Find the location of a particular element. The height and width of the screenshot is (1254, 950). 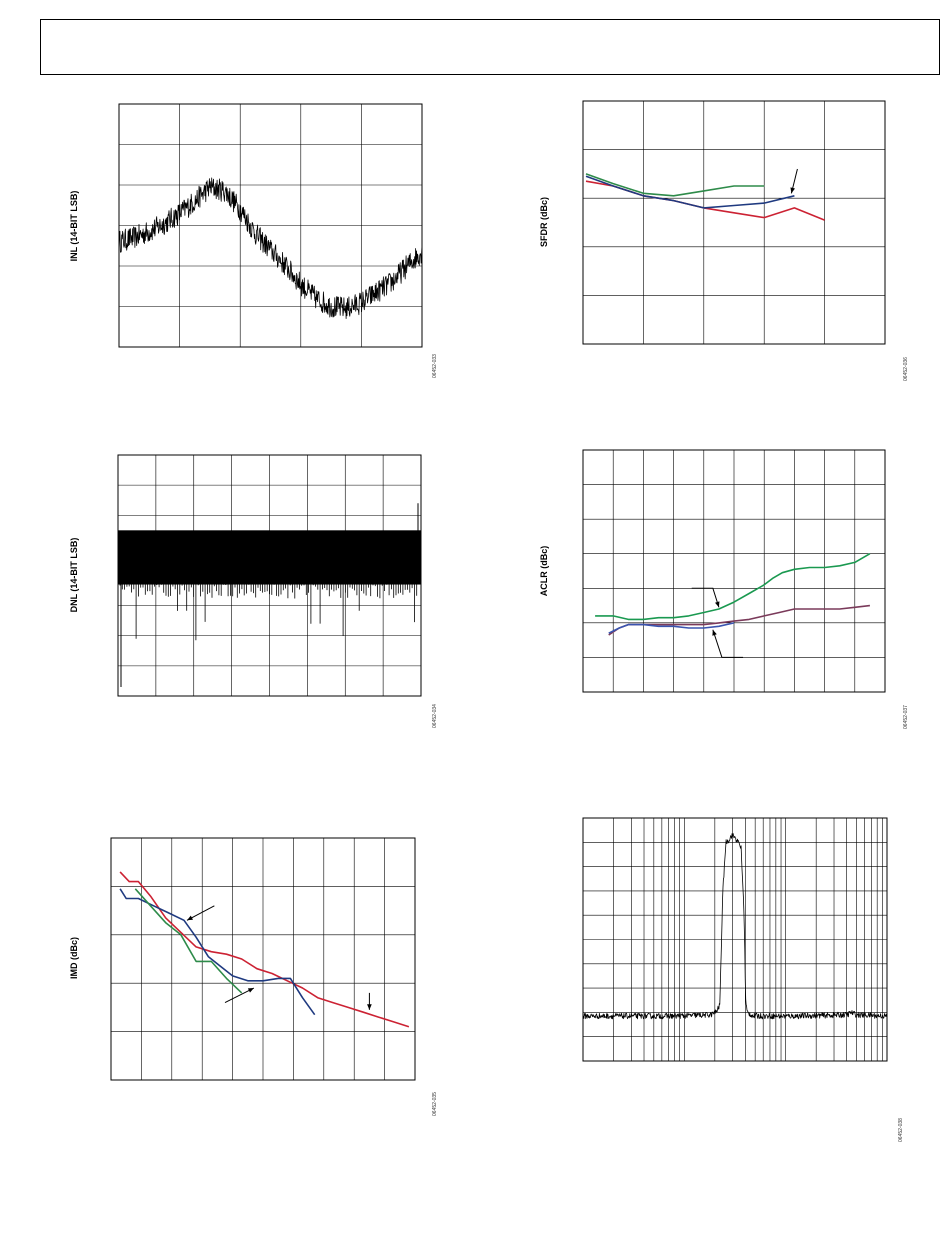

header-box is located at coordinates (490, 47).